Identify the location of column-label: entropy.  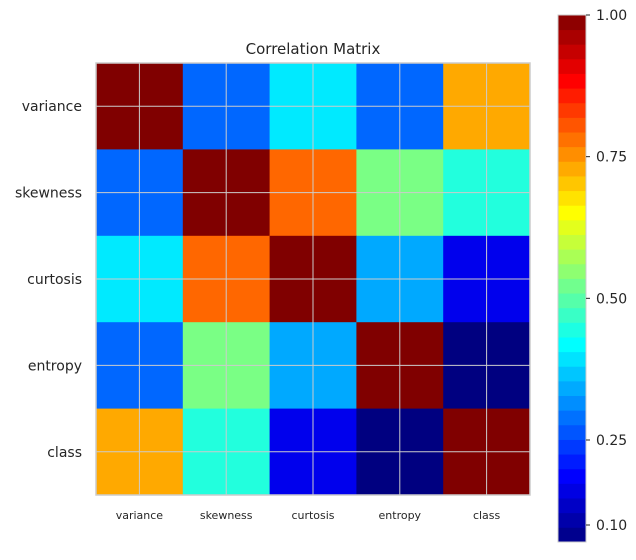
(400, 515).